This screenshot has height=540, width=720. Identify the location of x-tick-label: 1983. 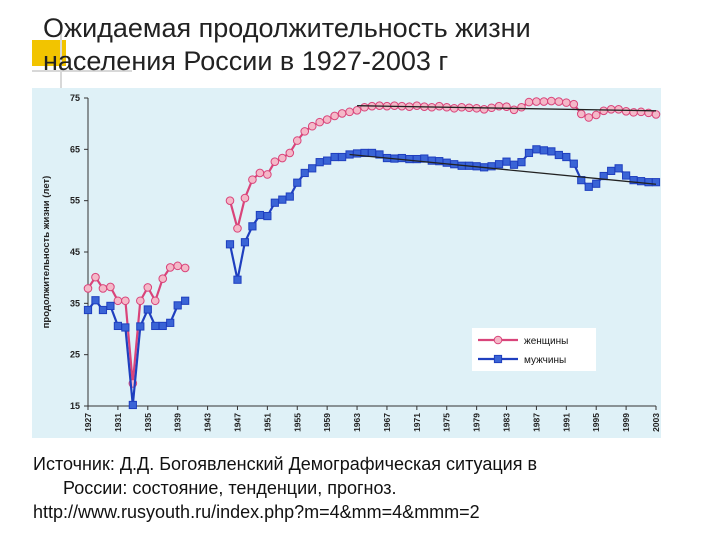
(507, 422).